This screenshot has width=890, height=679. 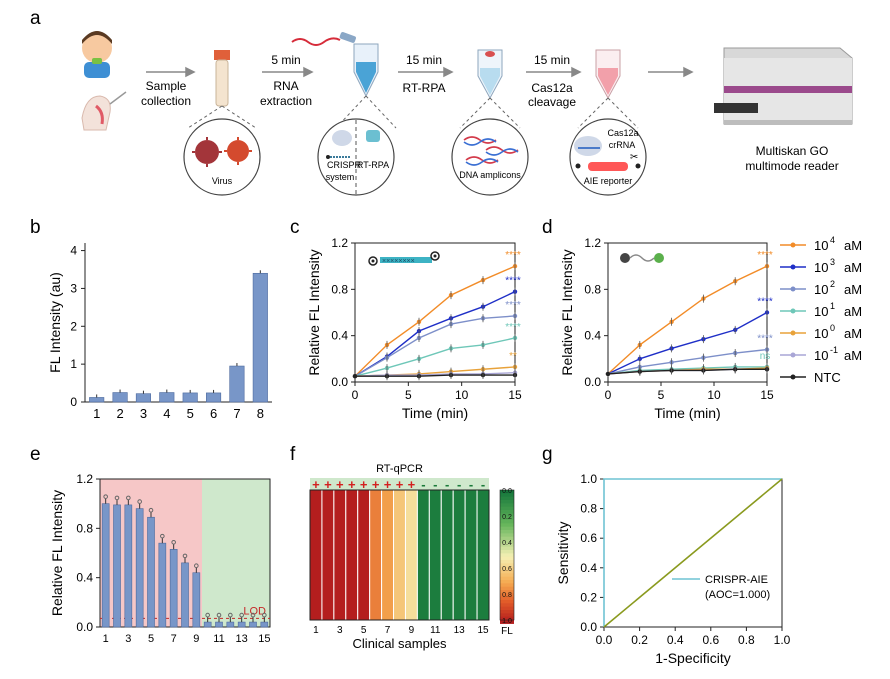 What do you see at coordinates (471, 484) in the screenshot?
I see `negative-sign: -` at bounding box center [471, 484].